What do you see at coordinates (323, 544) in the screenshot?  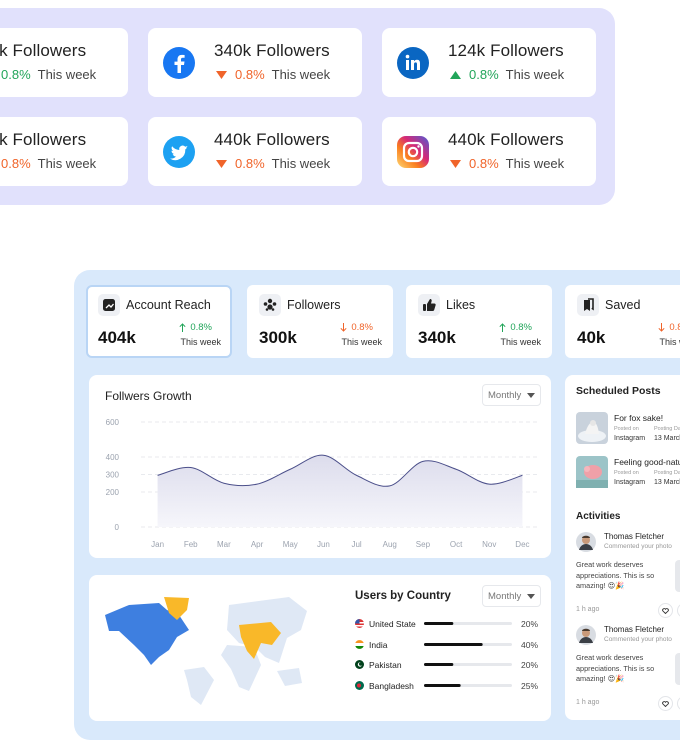 I see `x-tick-label: Jun` at bounding box center [323, 544].